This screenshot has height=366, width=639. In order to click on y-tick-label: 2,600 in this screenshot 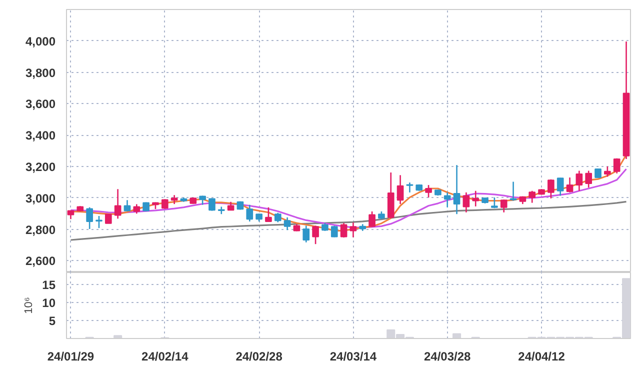, I will do `click(40, 261)`.